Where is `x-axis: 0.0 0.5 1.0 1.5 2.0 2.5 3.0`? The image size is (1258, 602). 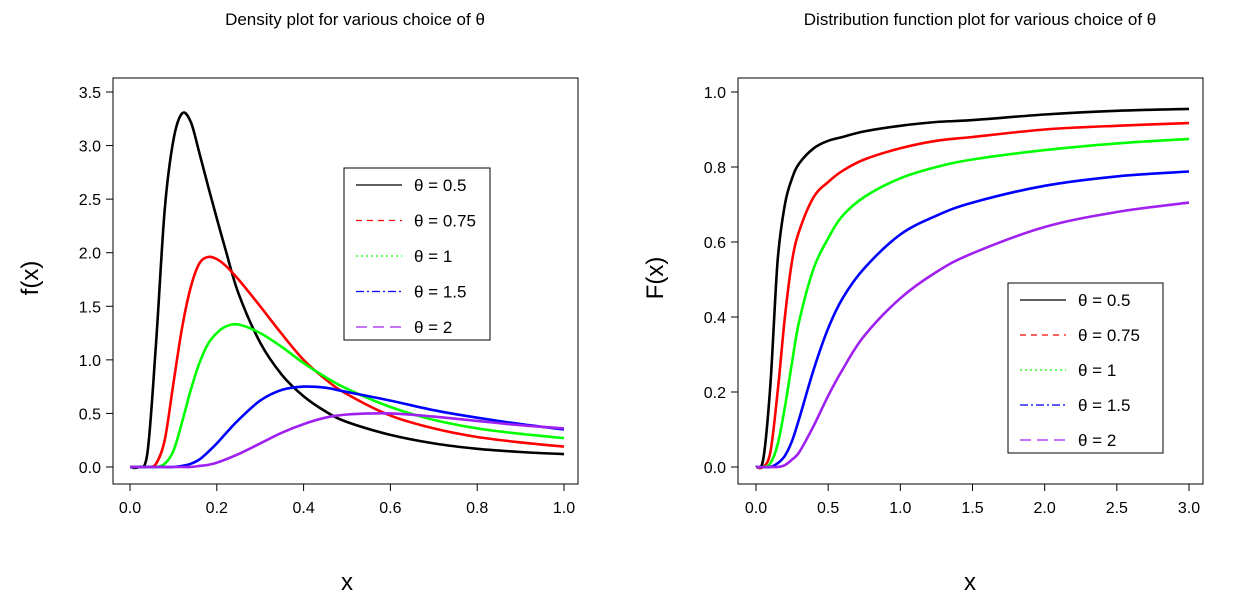 x-axis: 0.0 0.5 1.0 1.5 2.0 2.5 3.0 is located at coordinates (972, 500).